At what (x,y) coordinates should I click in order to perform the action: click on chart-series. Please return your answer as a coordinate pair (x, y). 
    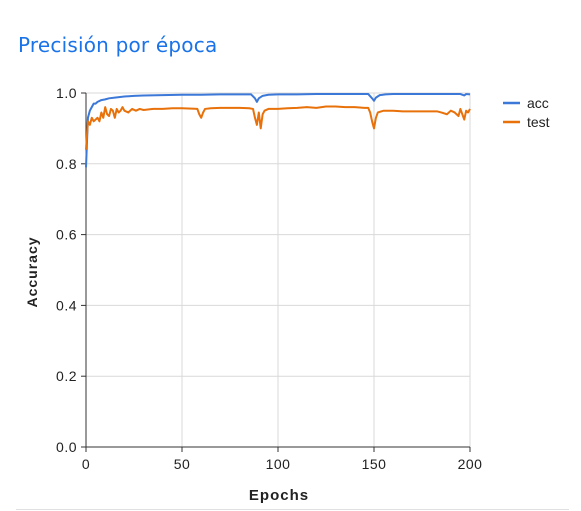
    Looking at the image, I should click on (278, 130).